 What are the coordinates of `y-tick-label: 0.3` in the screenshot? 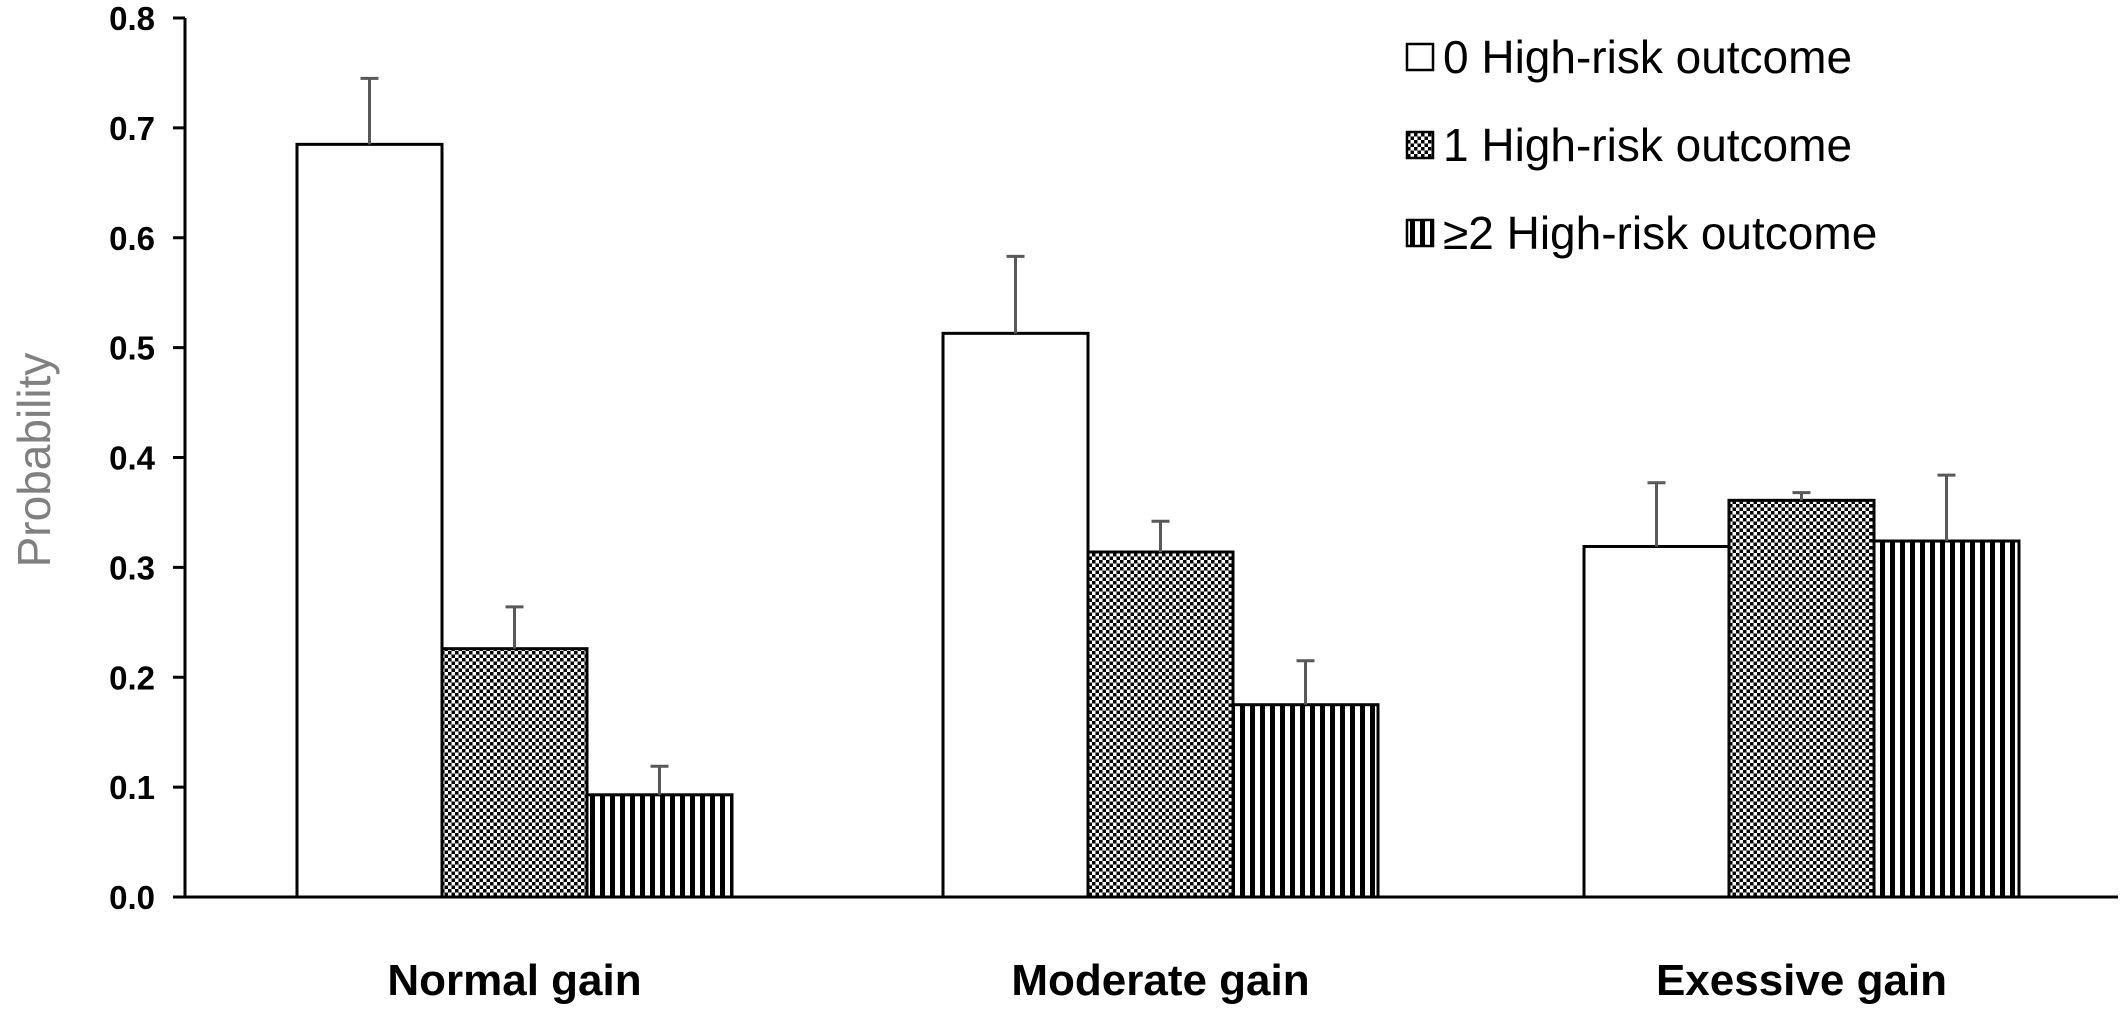 It's located at (132, 567).